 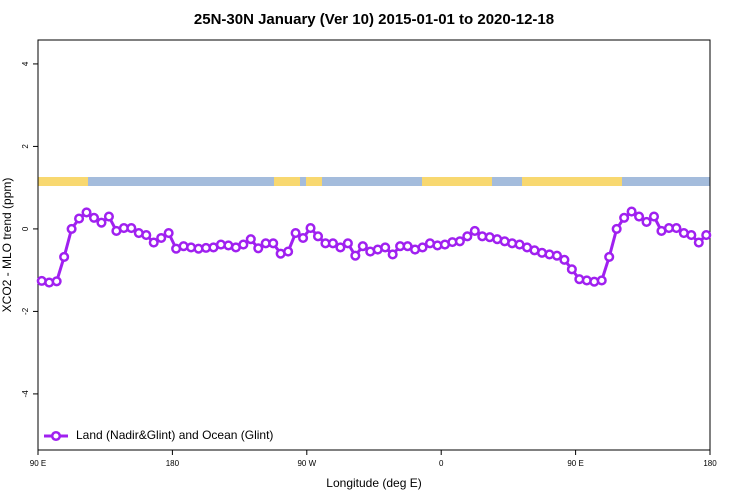 I want to click on y-tick-label: 0, so click(x=25, y=228).